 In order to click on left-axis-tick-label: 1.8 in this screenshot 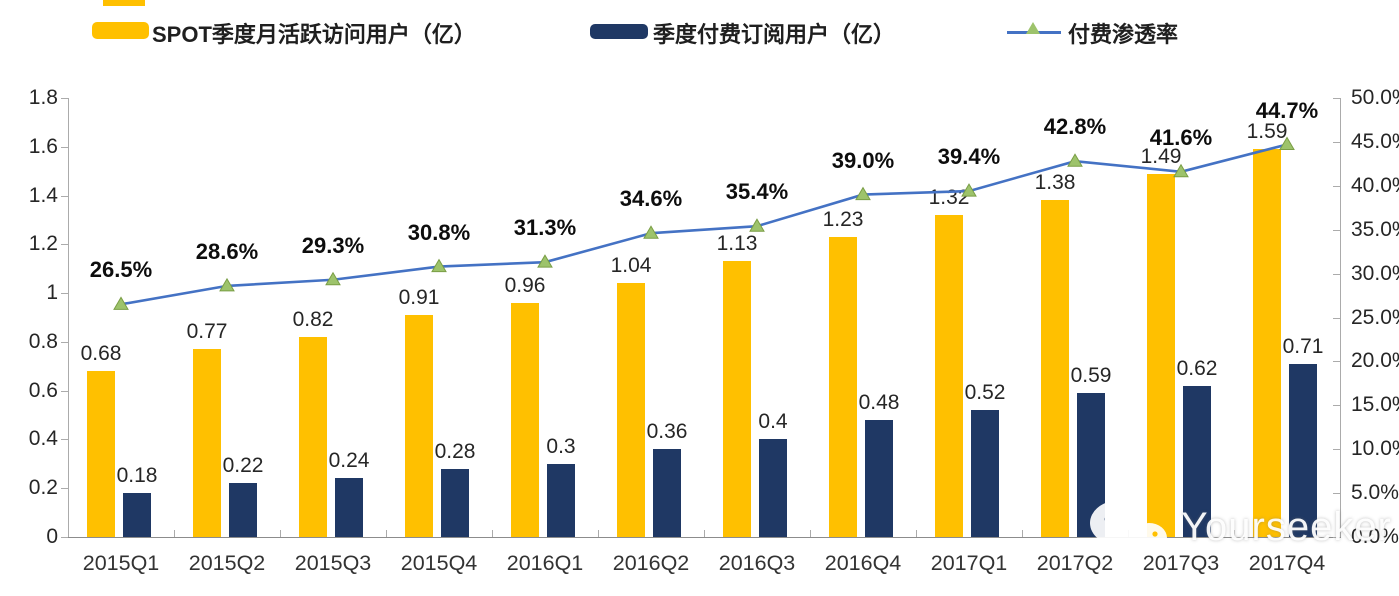, I will do `click(43, 97)`.